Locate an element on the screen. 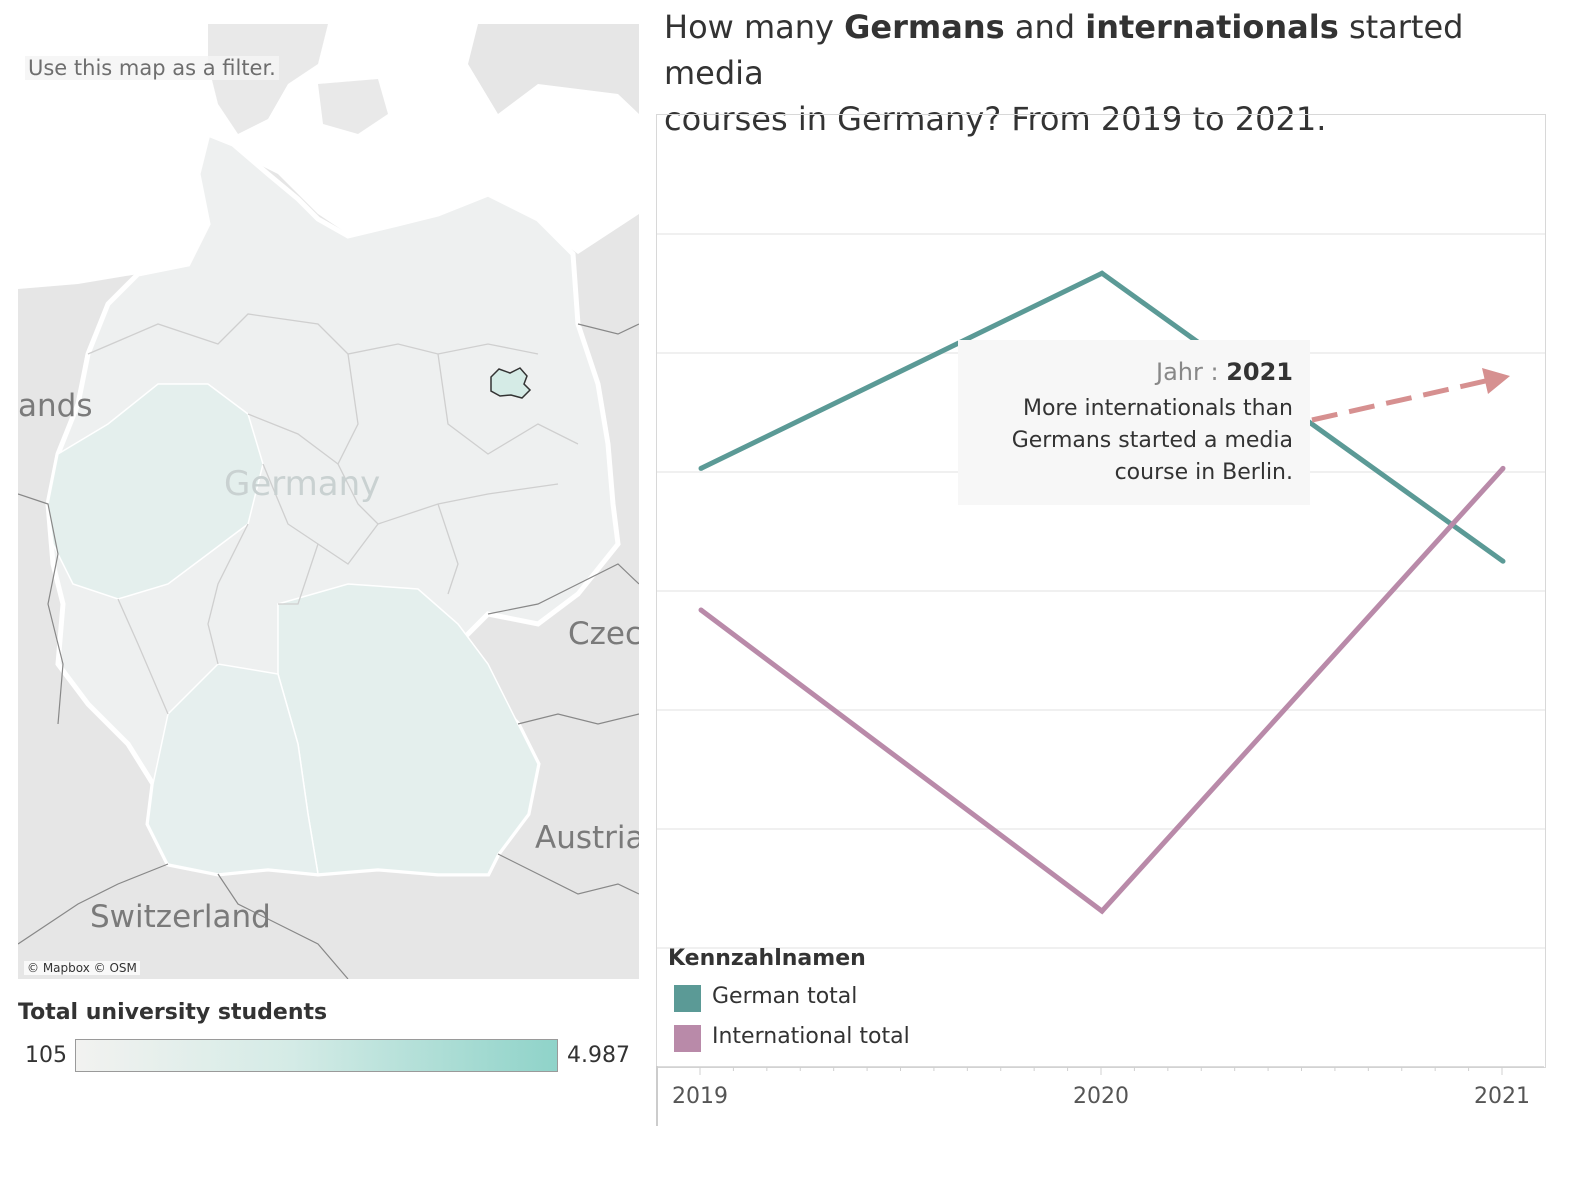  x-axis is located at coordinates (1100, 1096).